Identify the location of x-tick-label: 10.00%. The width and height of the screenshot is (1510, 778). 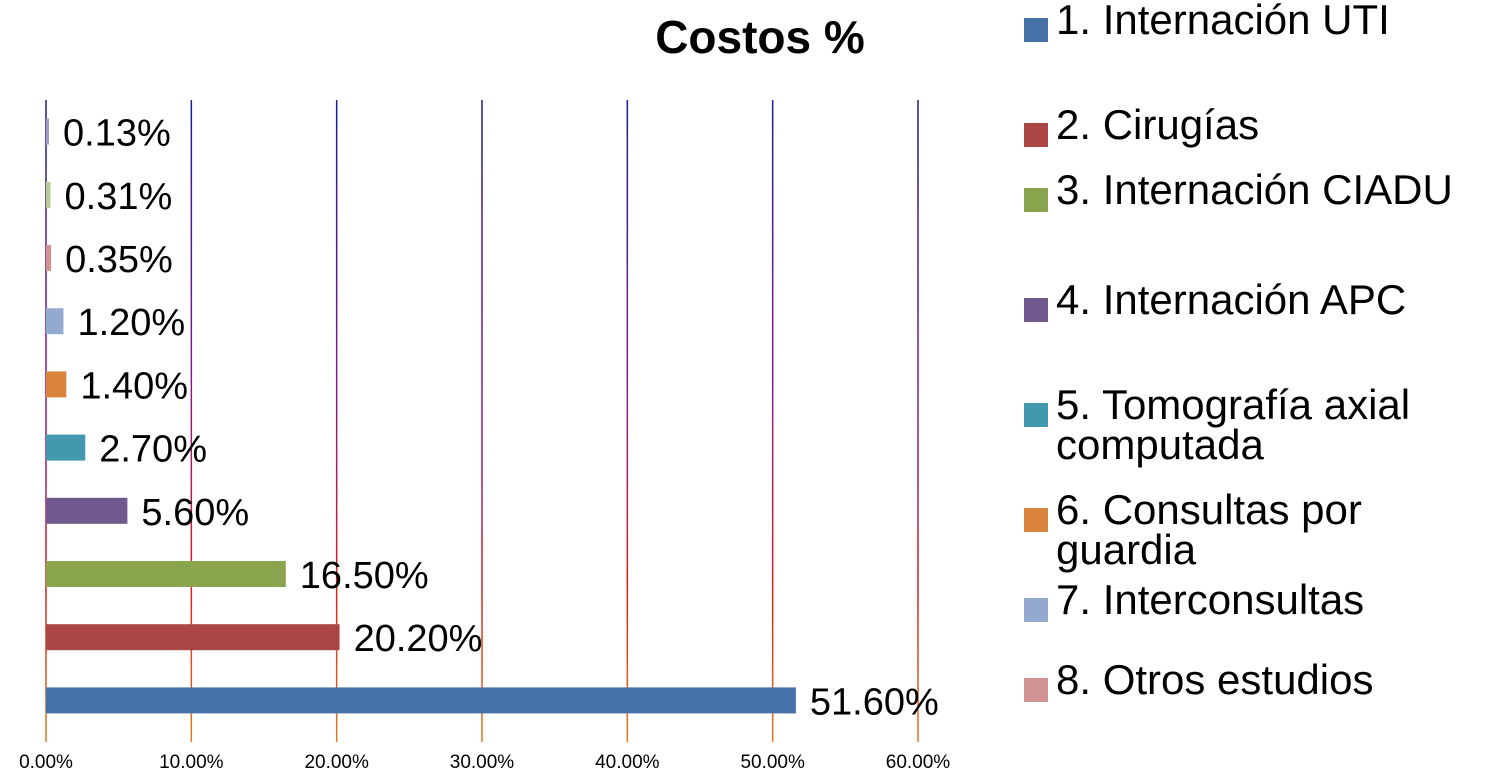
(191, 762).